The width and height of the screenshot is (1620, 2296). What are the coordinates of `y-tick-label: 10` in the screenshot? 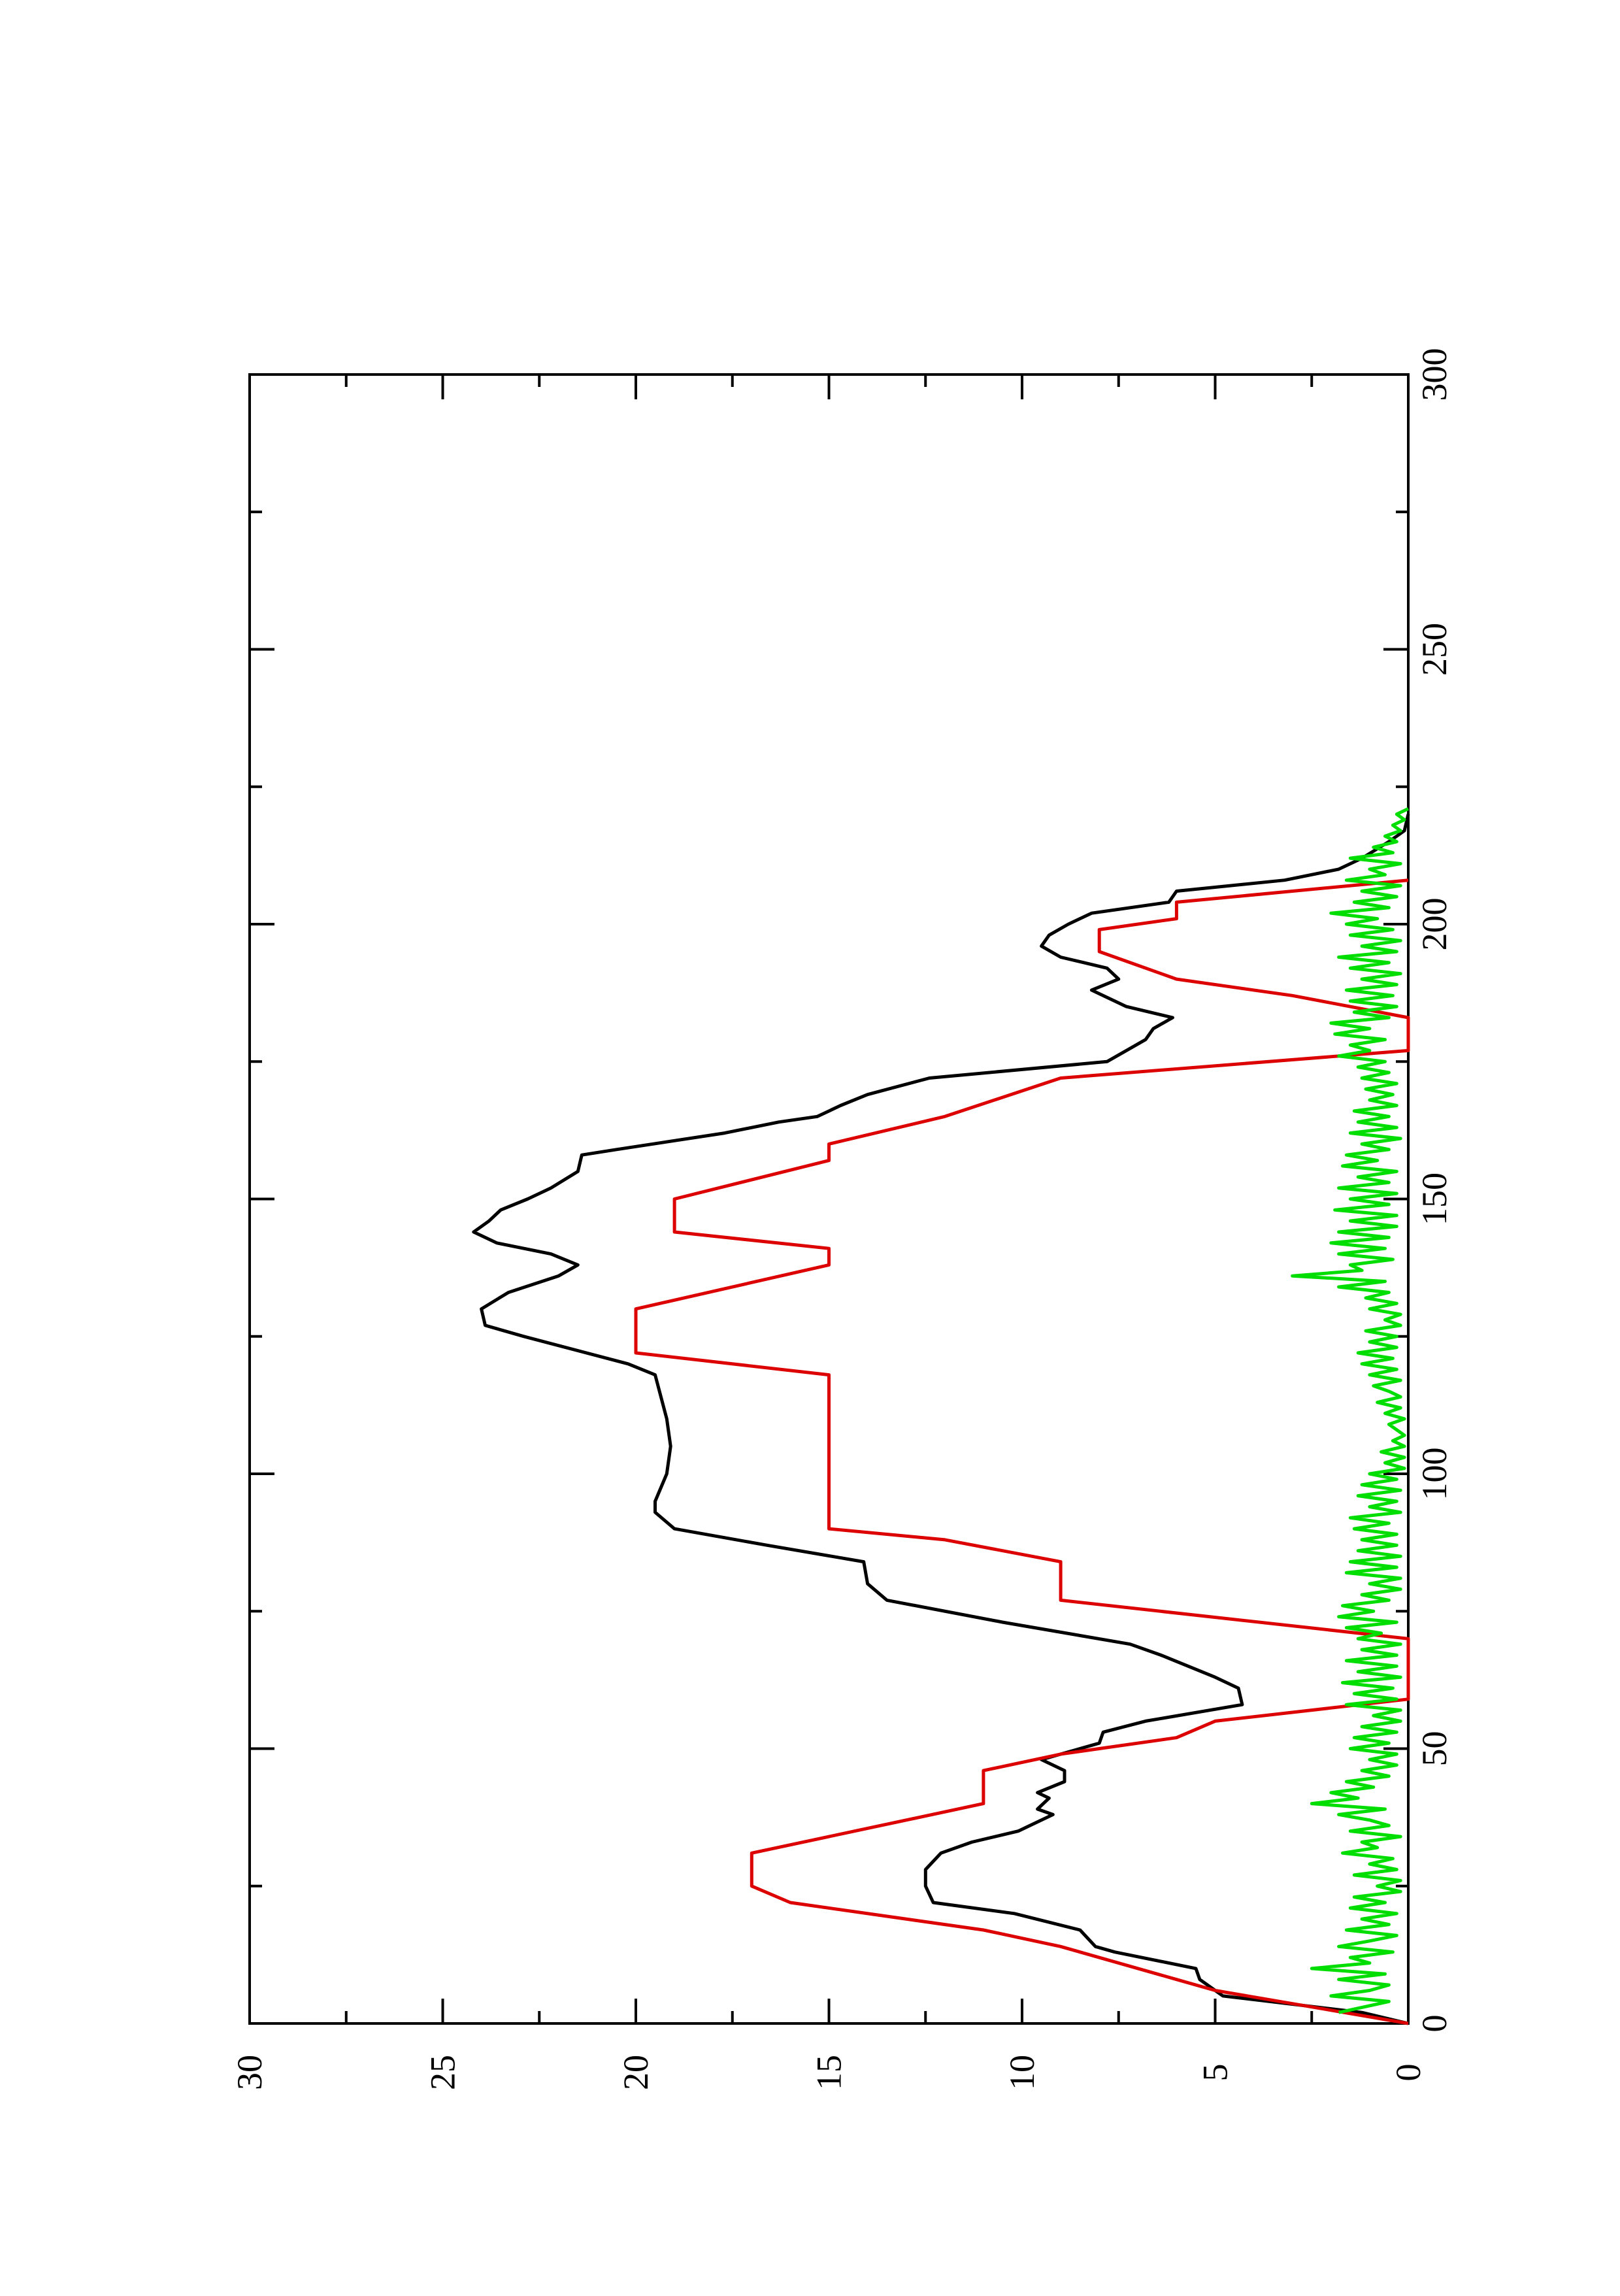 It's located at (1022, 2072).